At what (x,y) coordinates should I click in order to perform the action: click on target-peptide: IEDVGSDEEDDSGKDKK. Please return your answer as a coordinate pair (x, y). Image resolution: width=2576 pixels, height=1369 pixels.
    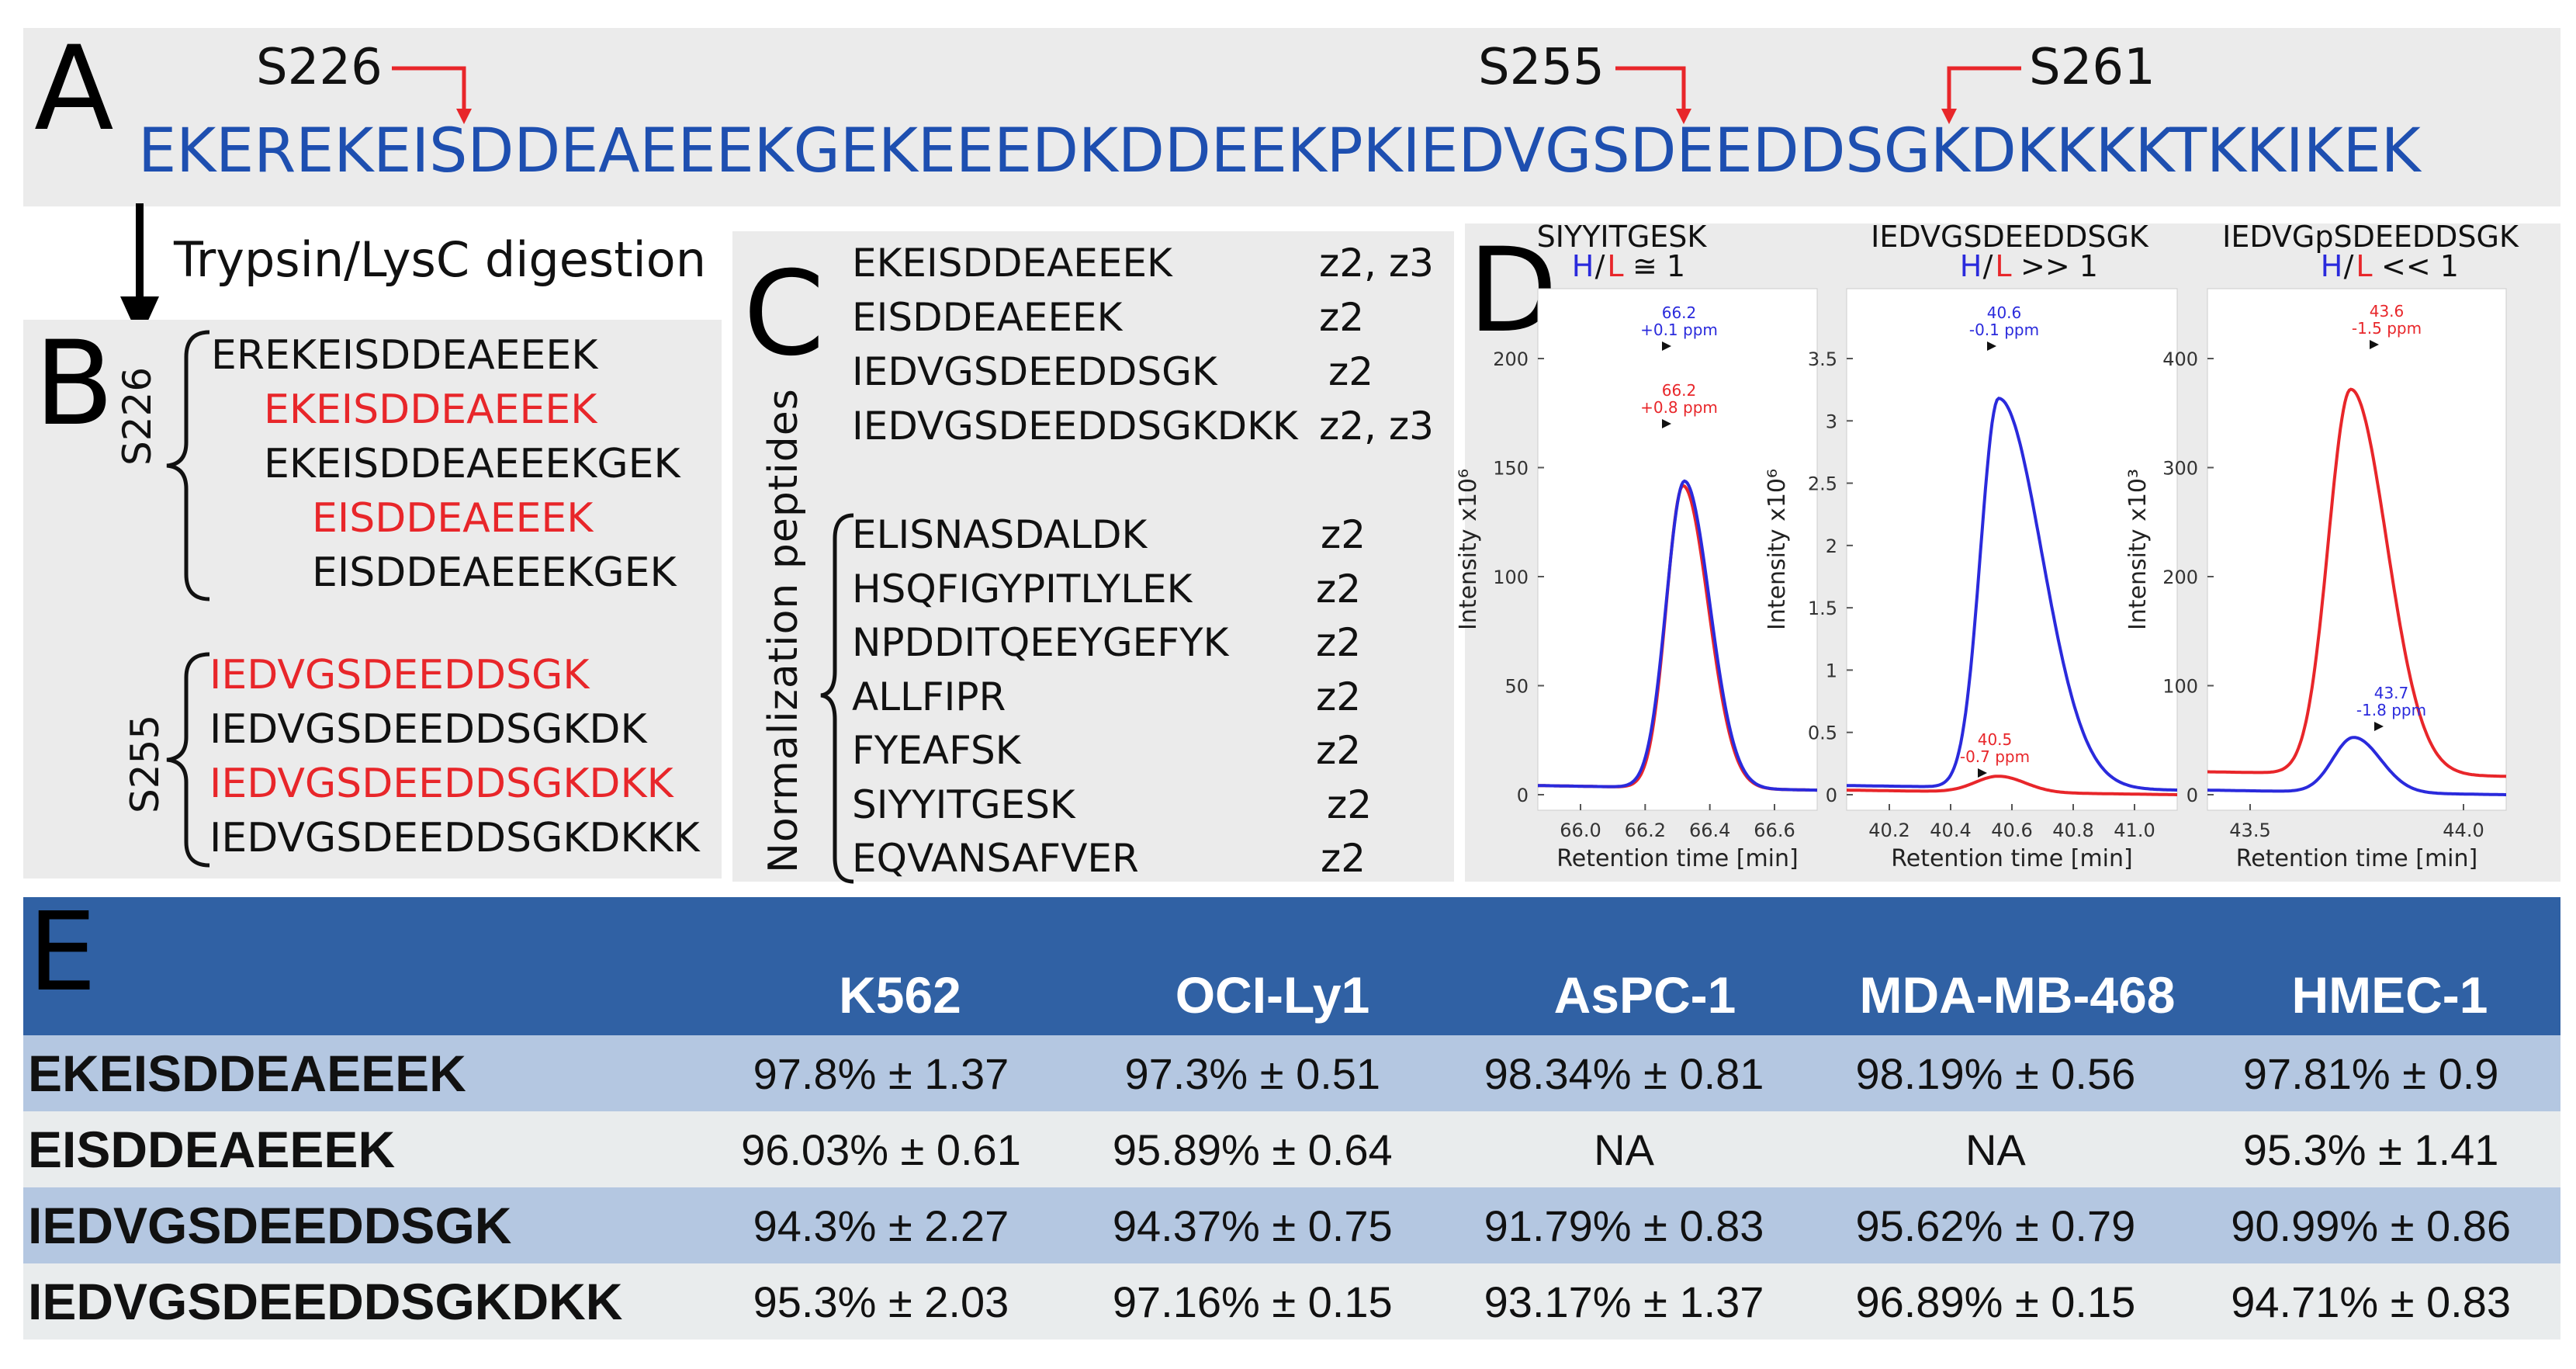
    Looking at the image, I should click on (1075, 426).